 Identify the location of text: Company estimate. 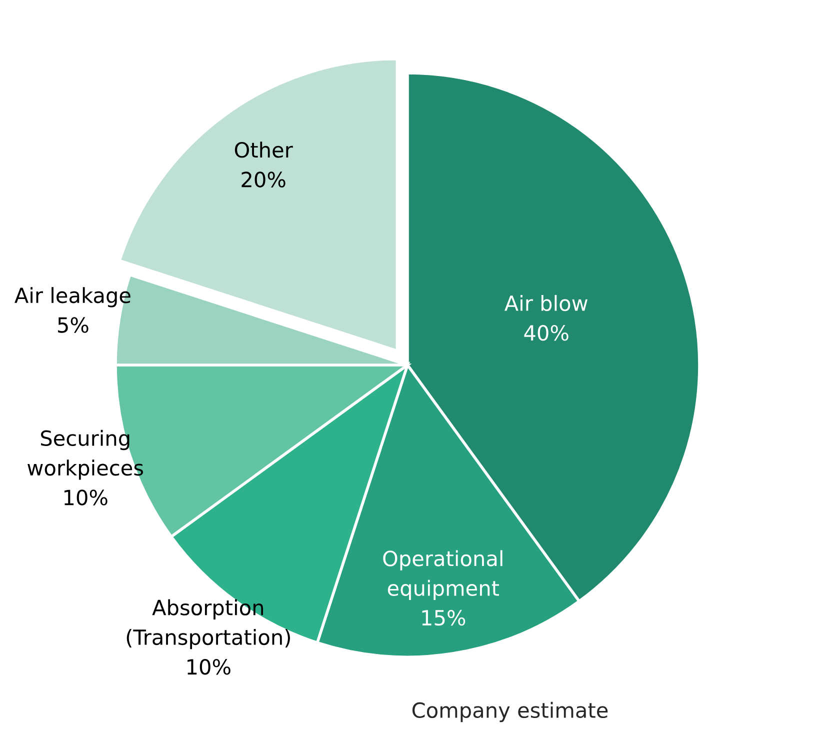
(510, 712).